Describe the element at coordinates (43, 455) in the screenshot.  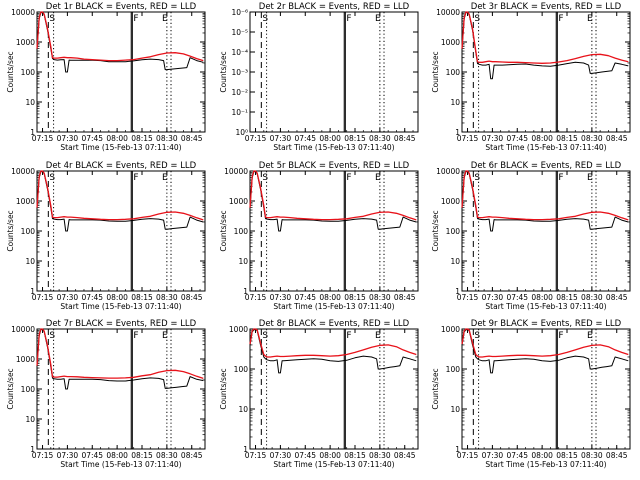
I see `det7r-xtick-label: 07:15` at that location.